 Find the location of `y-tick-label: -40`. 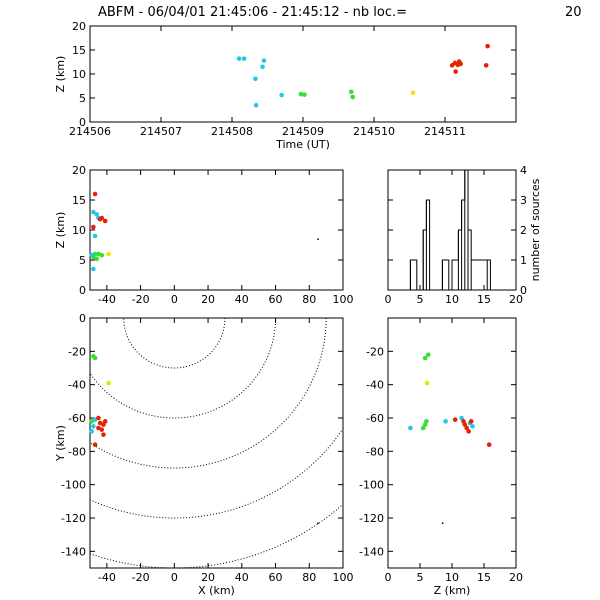

y-tick-label: -40 is located at coordinates (375, 385).